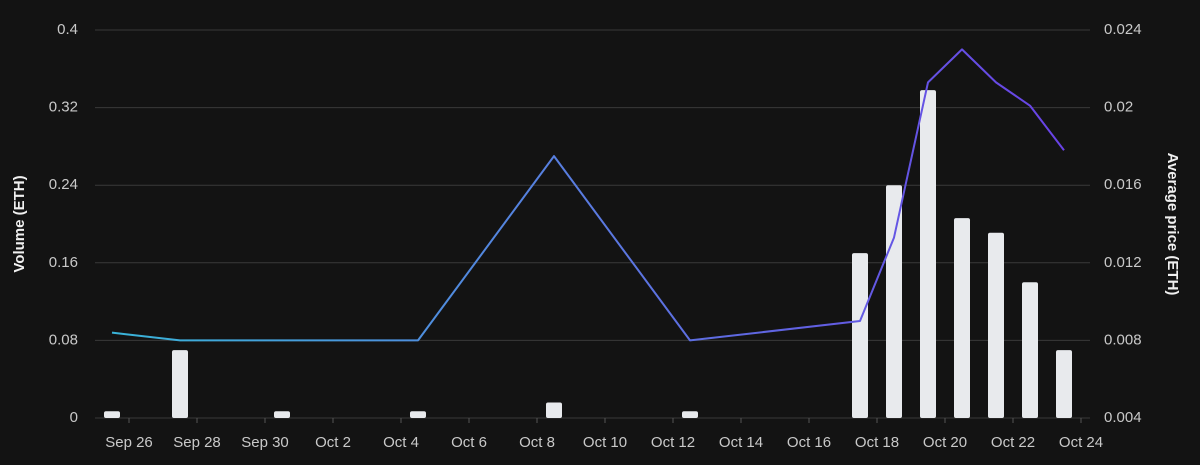  Describe the element at coordinates (1081, 442) in the screenshot. I see `x-tick-label: Oct 24` at that location.